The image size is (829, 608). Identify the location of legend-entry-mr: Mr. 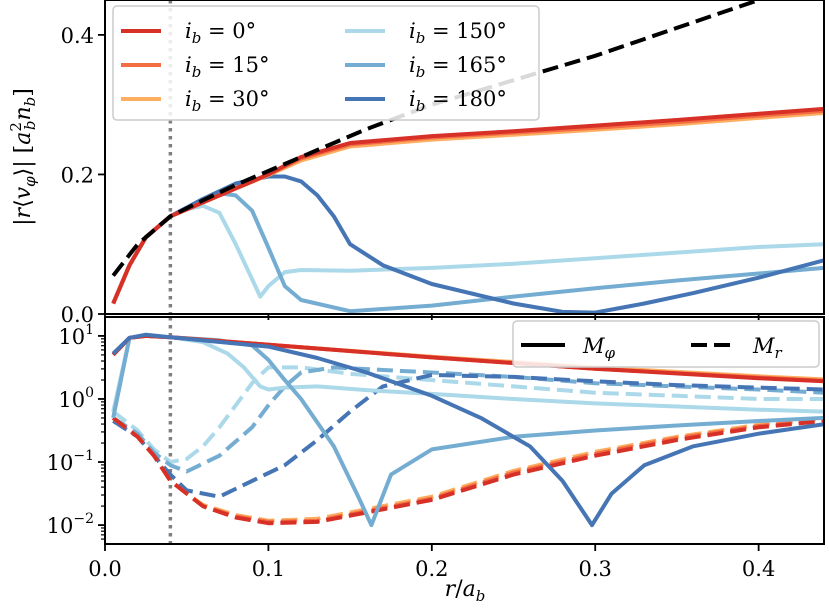
(737, 348).